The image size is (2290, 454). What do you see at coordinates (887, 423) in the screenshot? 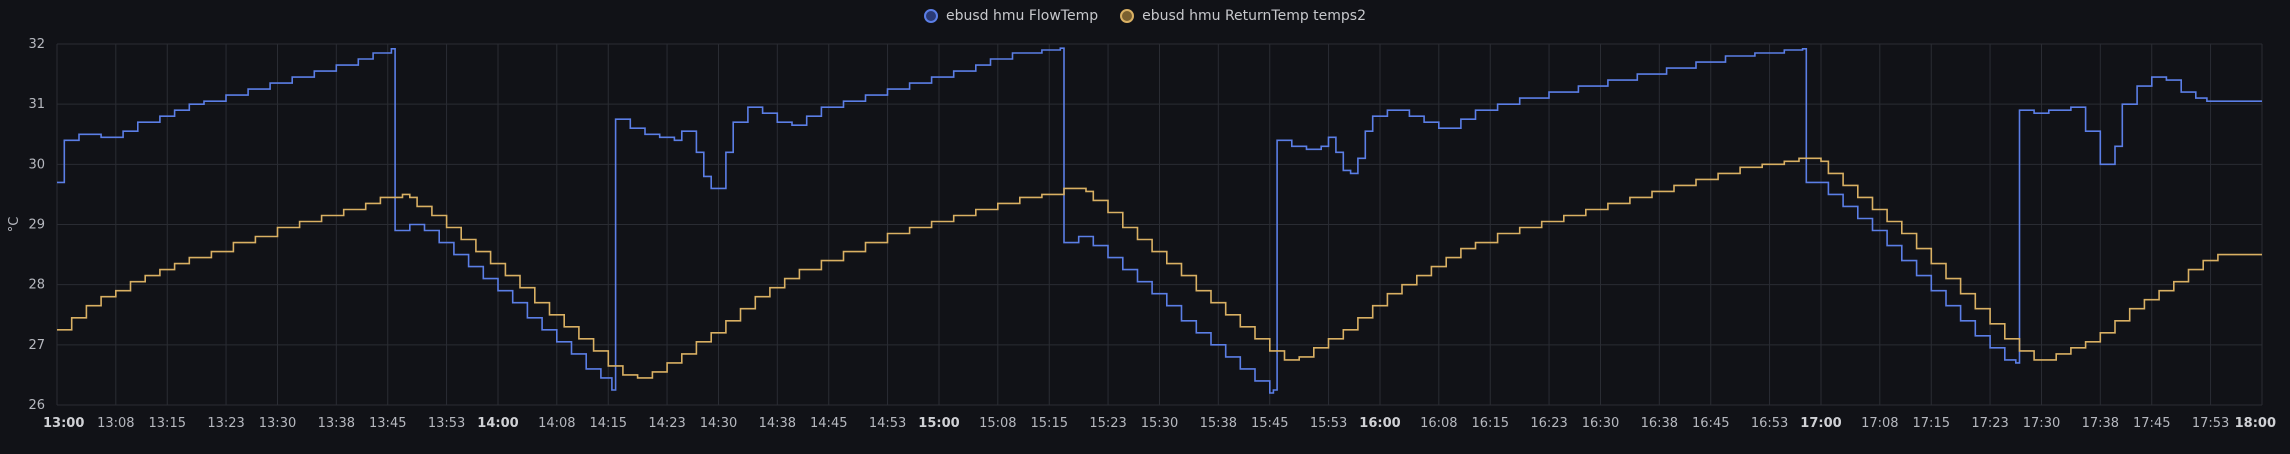
I see `x-tick-label: 14:53` at bounding box center [887, 423].